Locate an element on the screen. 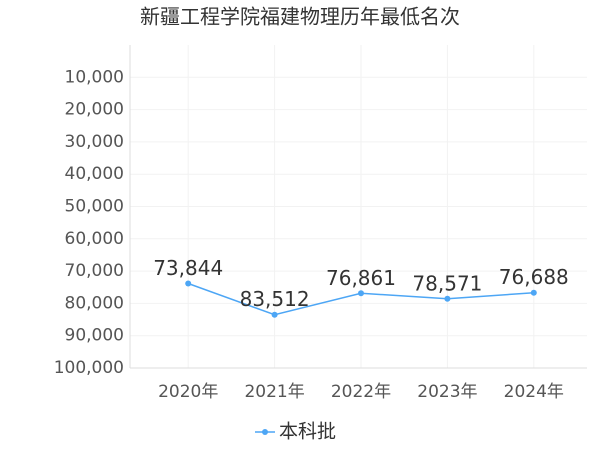 The height and width of the screenshot is (450, 600). data-label: 76,861 is located at coordinates (361, 278).